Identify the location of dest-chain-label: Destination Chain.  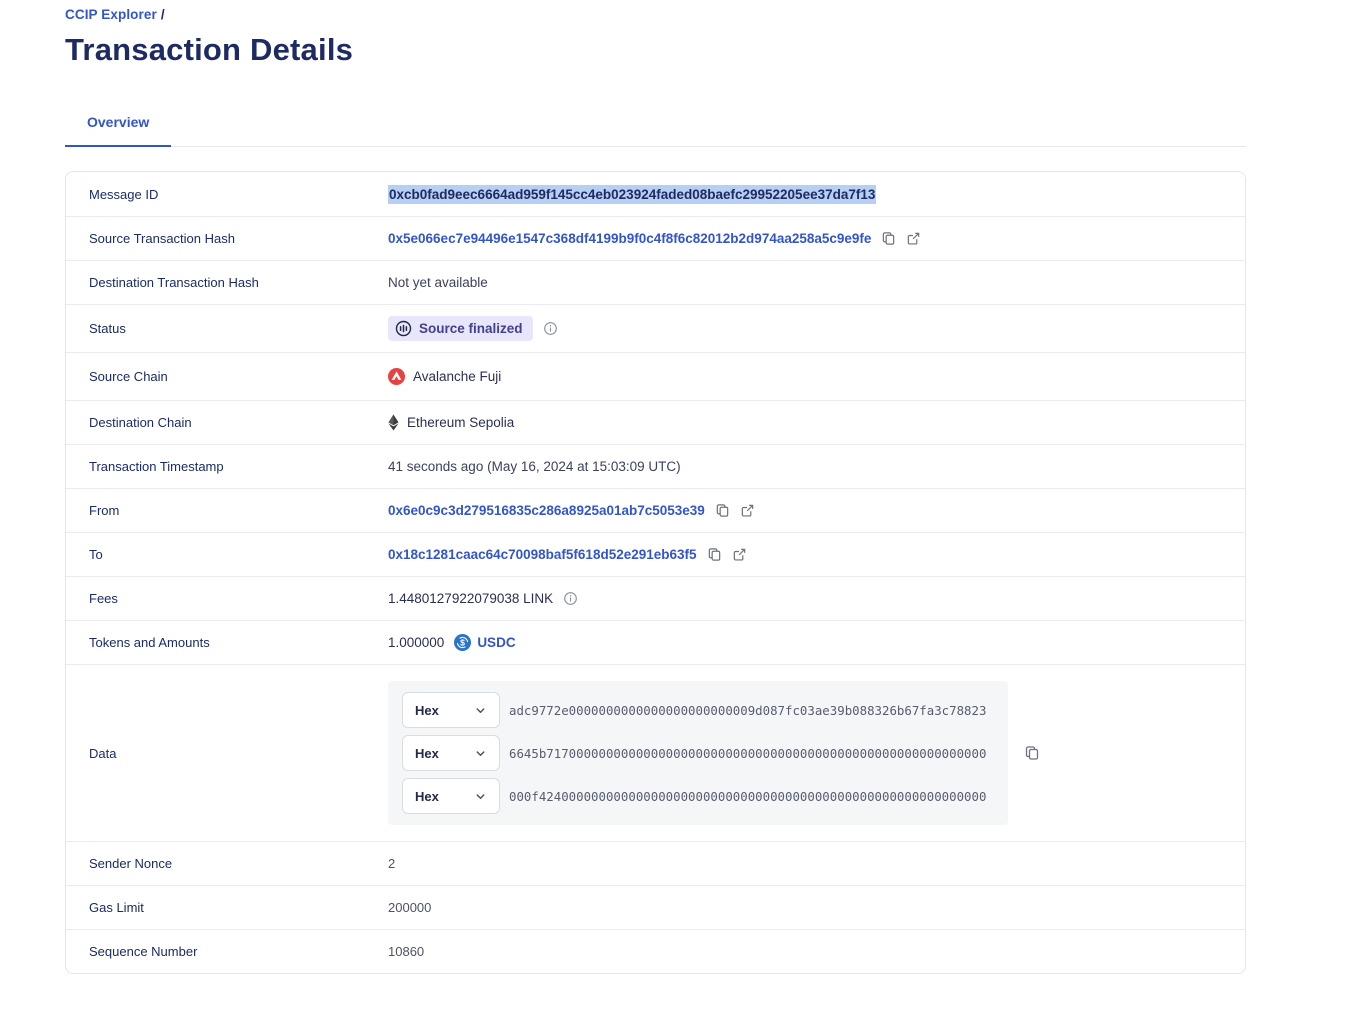
(140, 422).